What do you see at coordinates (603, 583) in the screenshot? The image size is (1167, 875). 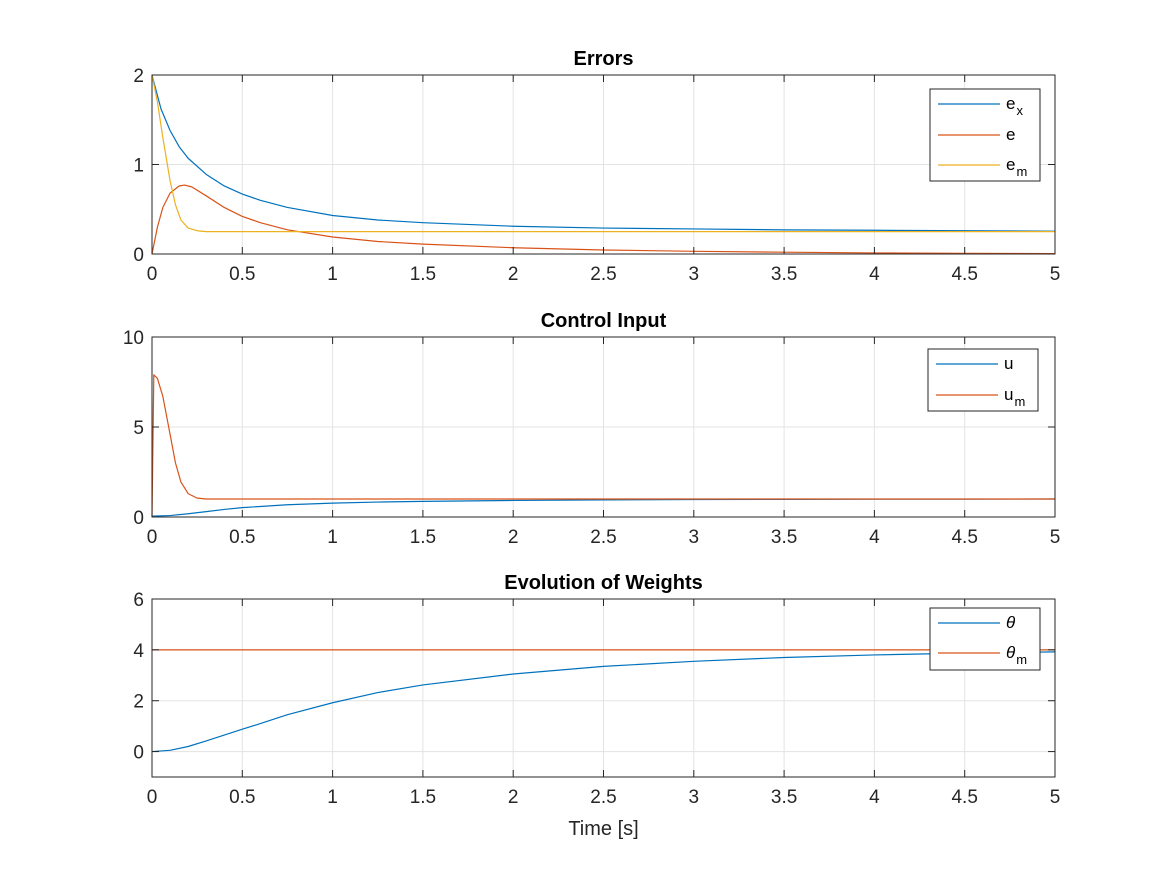 I see `chart-title: Evolution of Weights` at bounding box center [603, 583].